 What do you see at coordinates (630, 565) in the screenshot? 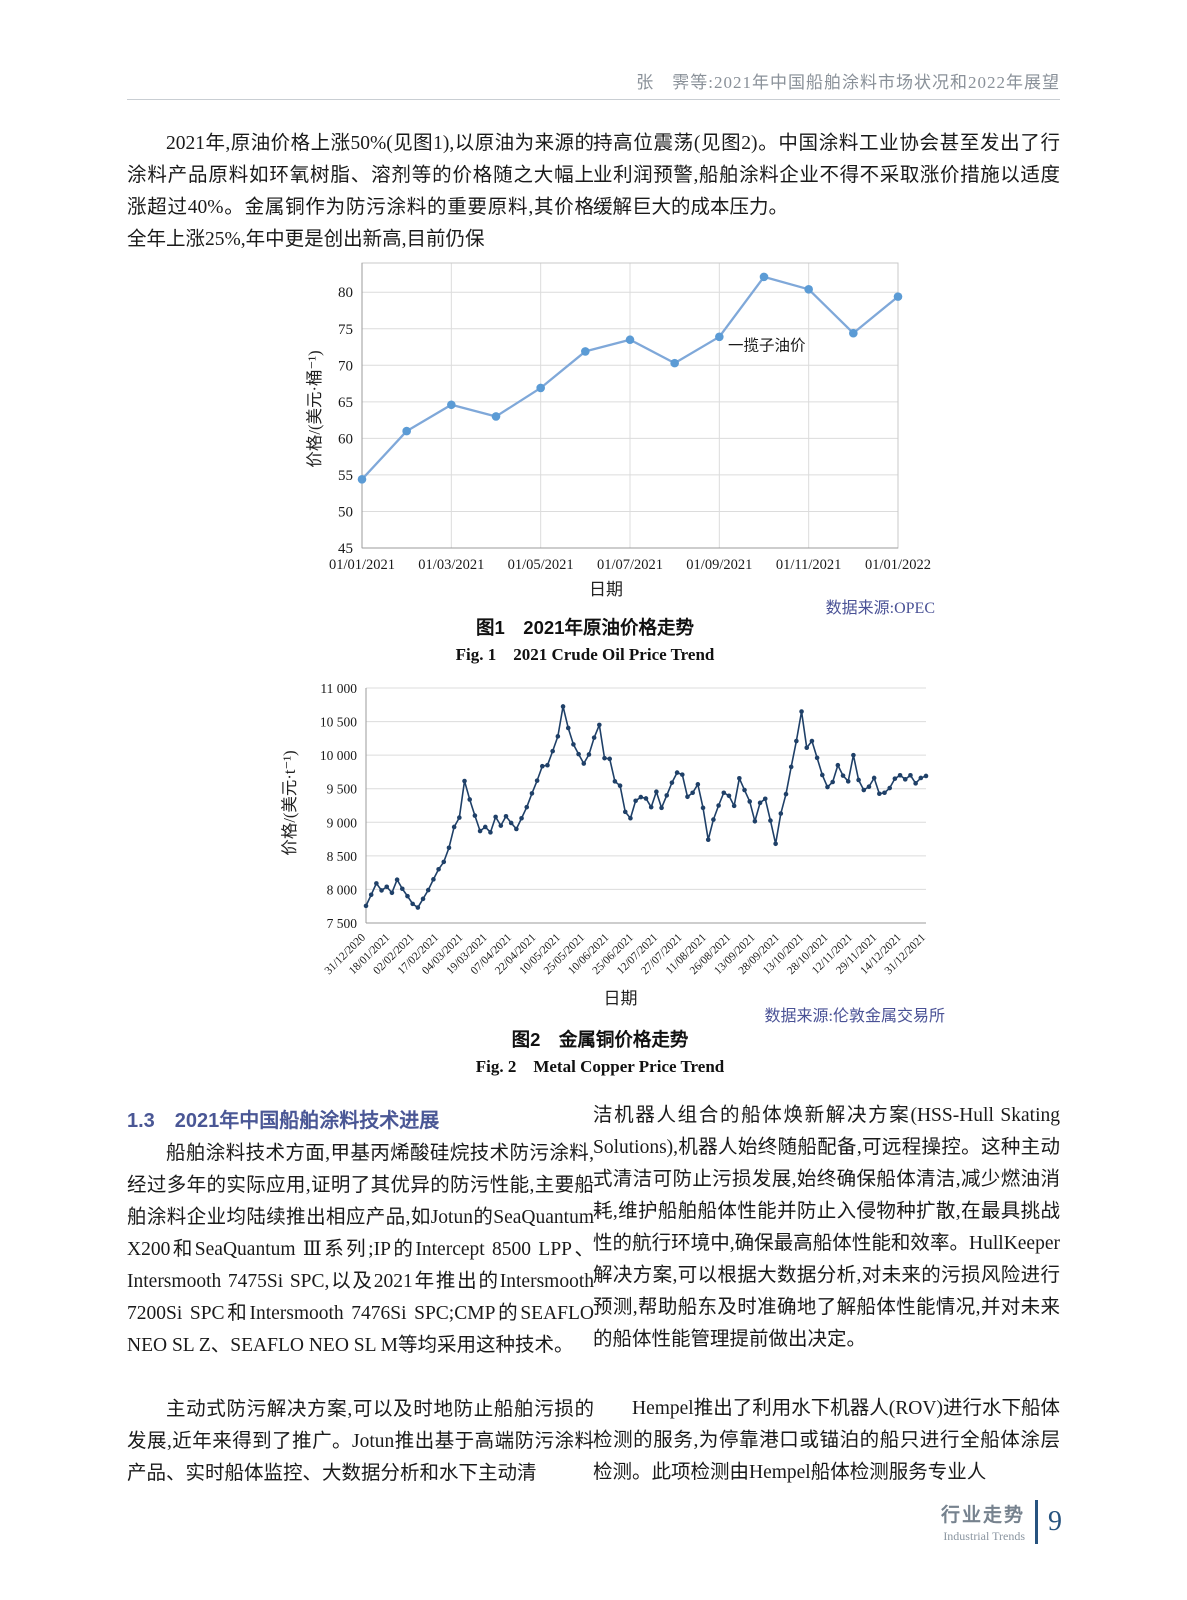
I see `svg-text: 01/07/2021` at bounding box center [630, 565].